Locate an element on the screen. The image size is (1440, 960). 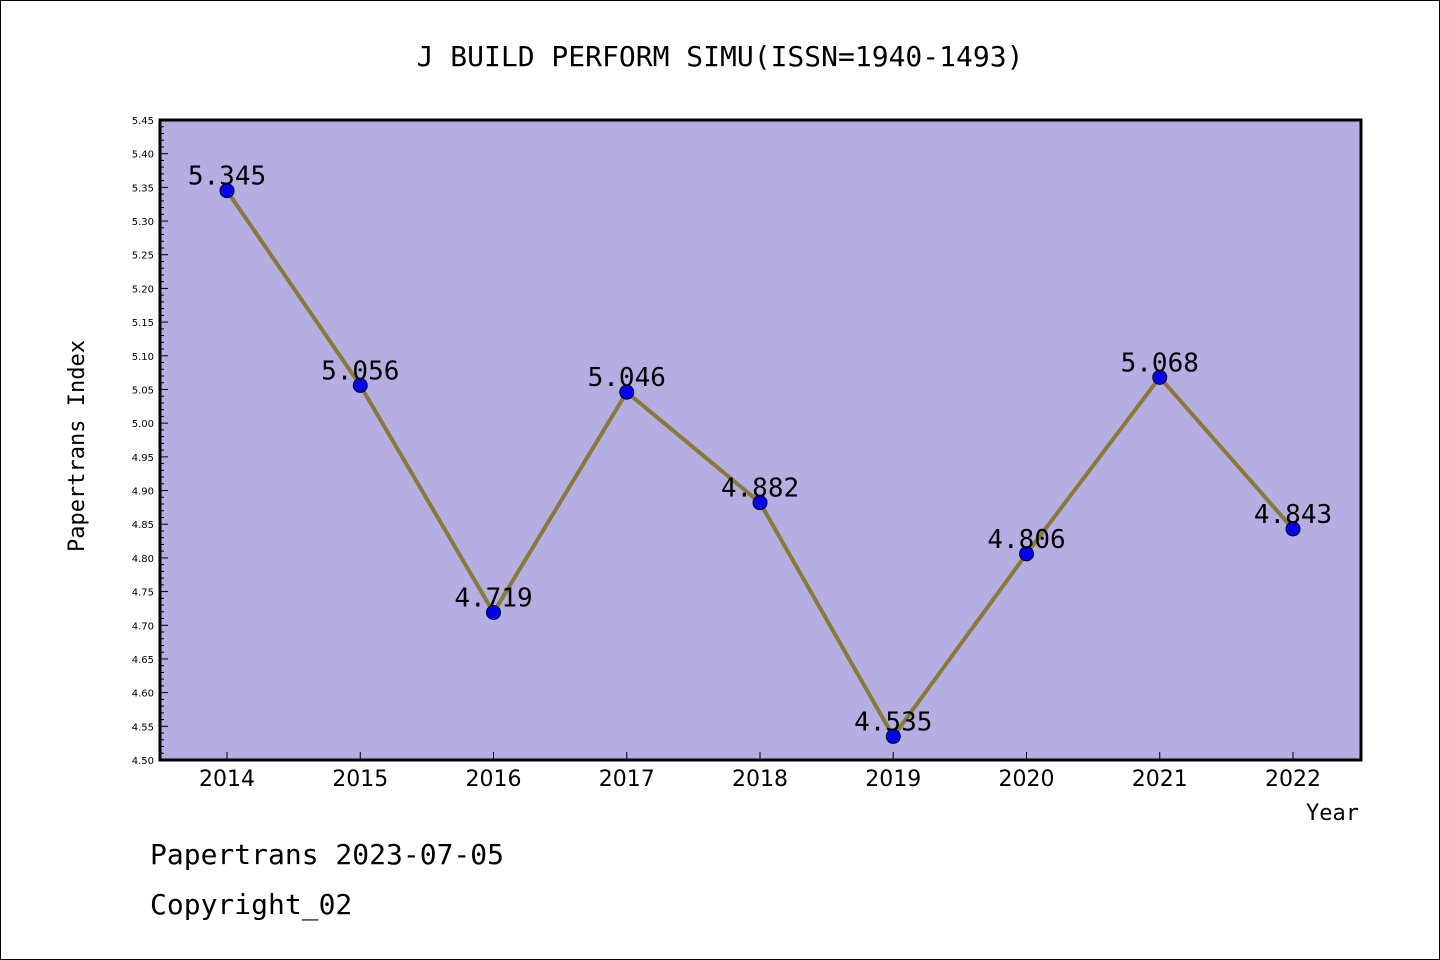
data-point-2021 is located at coordinates (1160, 377).